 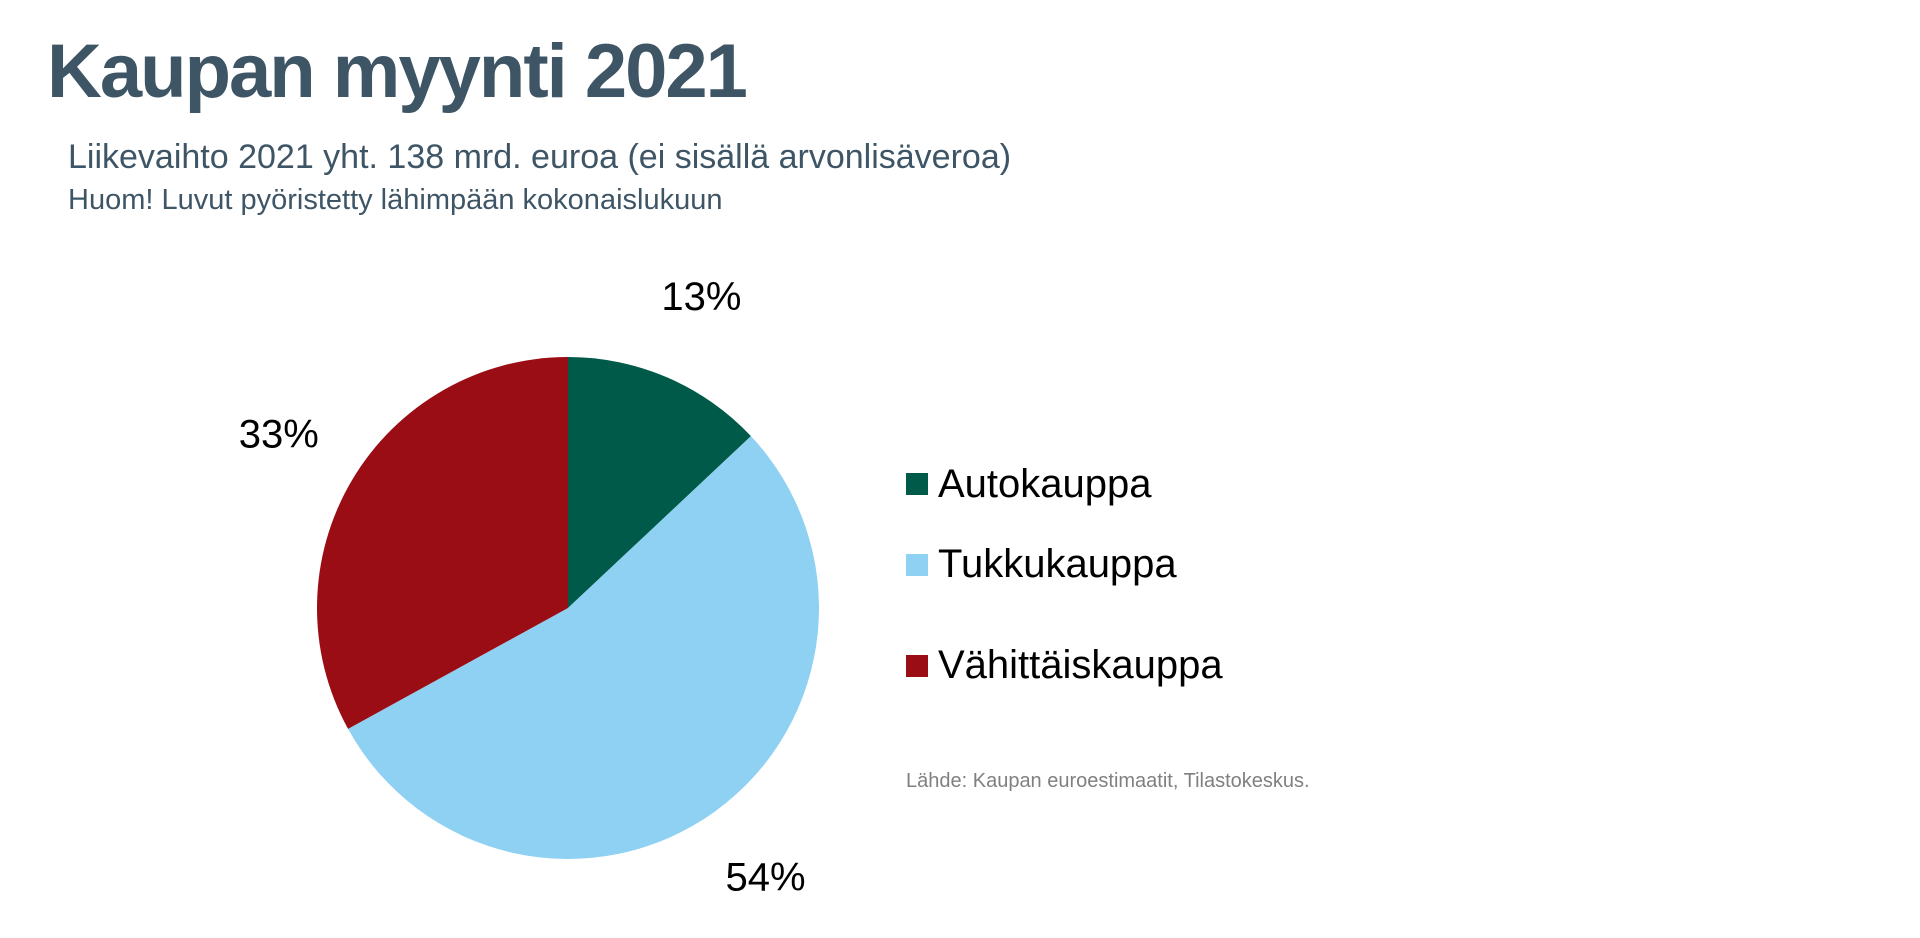 What do you see at coordinates (584, 648) in the screenshot?
I see `pie-slice-tukkukauppa` at bounding box center [584, 648].